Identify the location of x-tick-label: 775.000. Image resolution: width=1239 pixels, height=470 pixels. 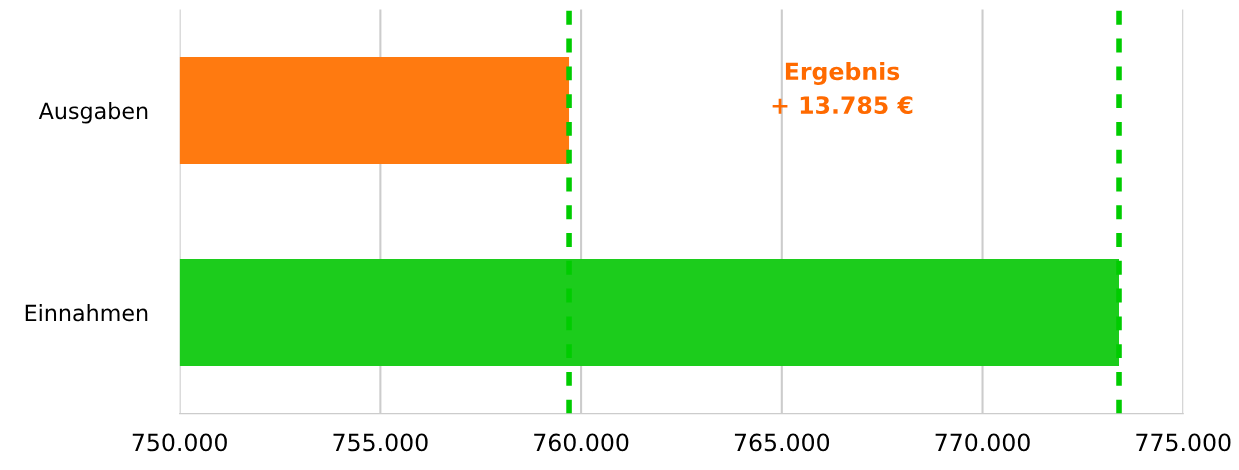
(1183, 442).